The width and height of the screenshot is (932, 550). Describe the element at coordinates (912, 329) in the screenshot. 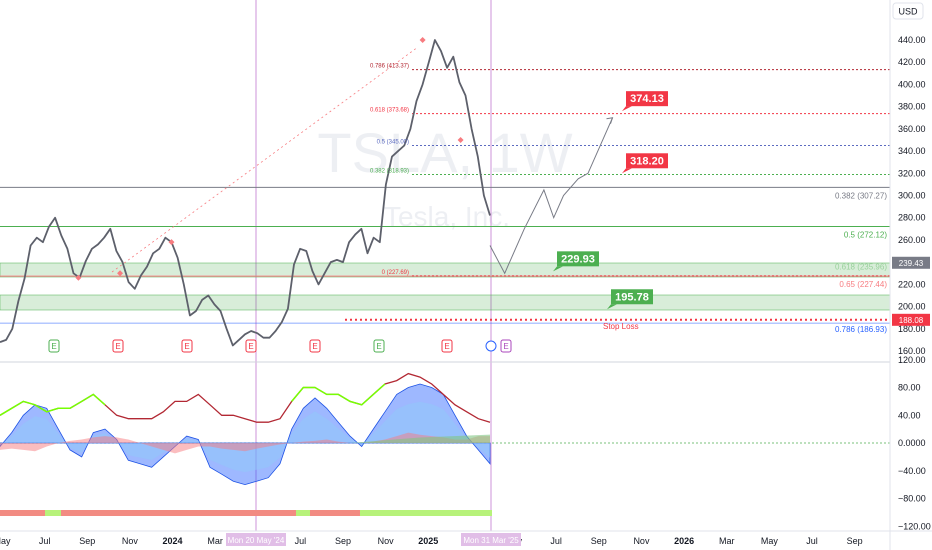

I see `price-axis-tick: 180.00` at that location.